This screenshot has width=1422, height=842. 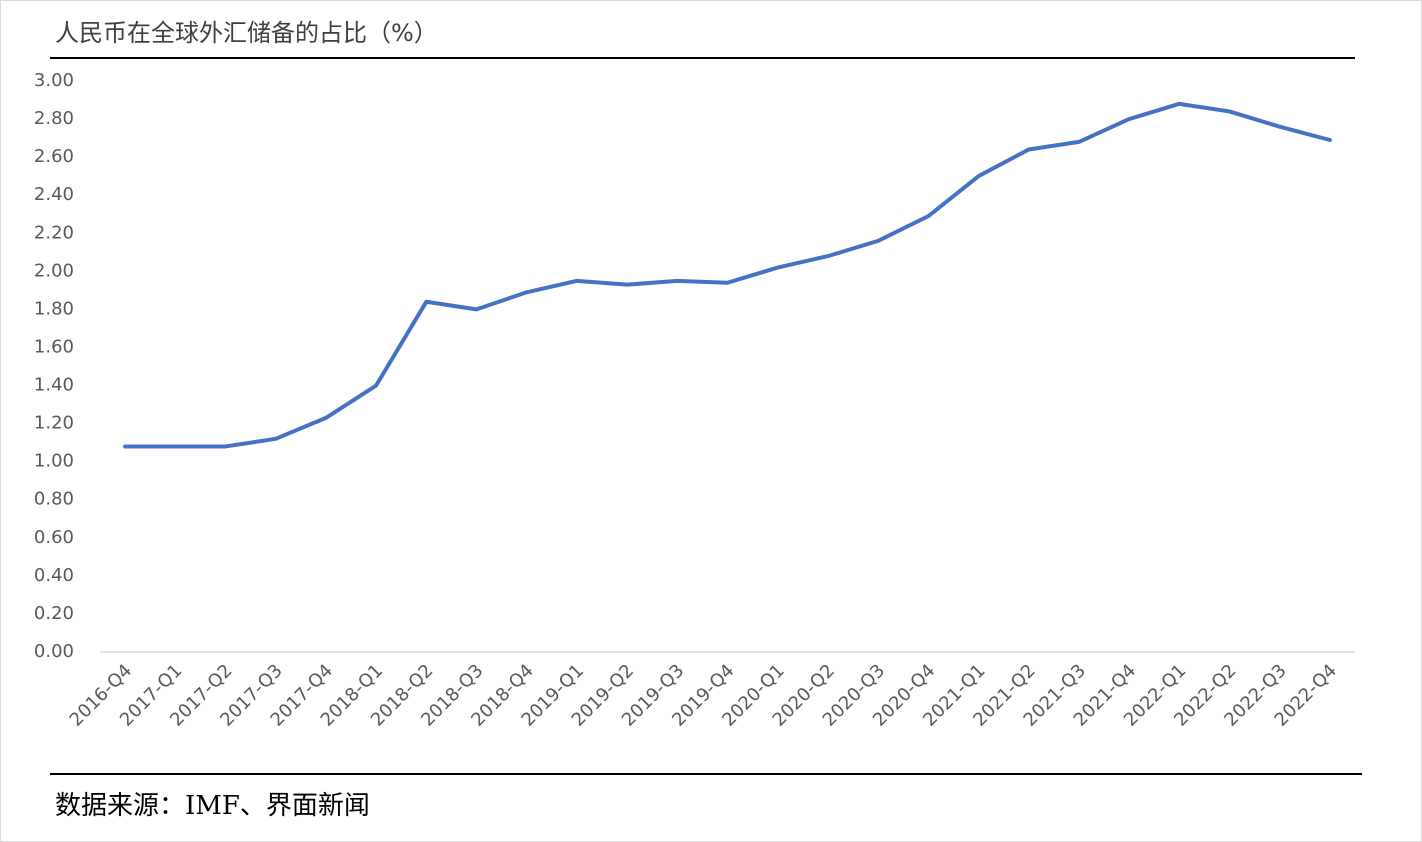 I want to click on y-tick-label: 2.80, so click(x=54, y=118).